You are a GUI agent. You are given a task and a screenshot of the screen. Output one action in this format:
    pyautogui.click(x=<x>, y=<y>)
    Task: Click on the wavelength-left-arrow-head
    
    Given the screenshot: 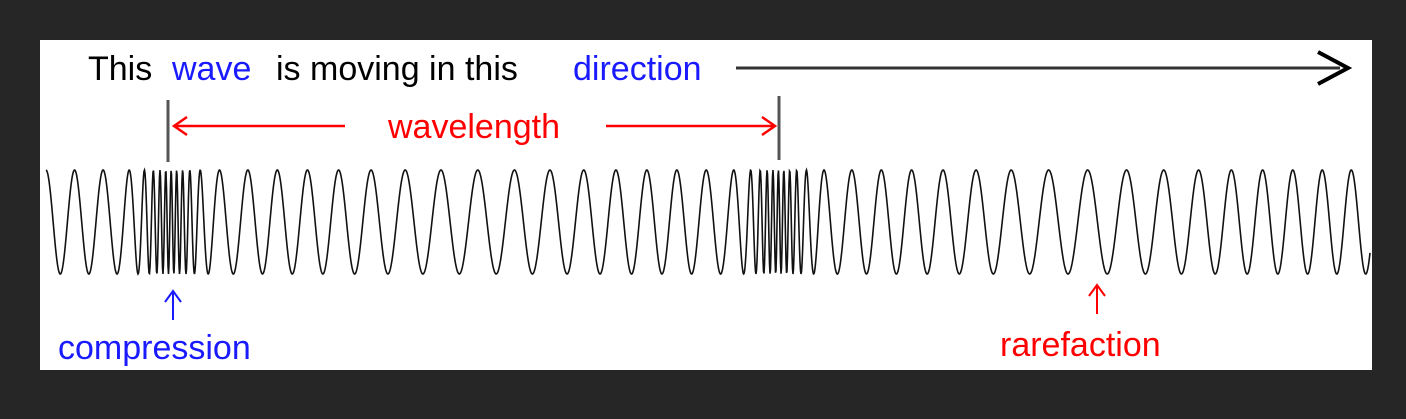 What is the action you would take?
    pyautogui.click(x=179, y=126)
    